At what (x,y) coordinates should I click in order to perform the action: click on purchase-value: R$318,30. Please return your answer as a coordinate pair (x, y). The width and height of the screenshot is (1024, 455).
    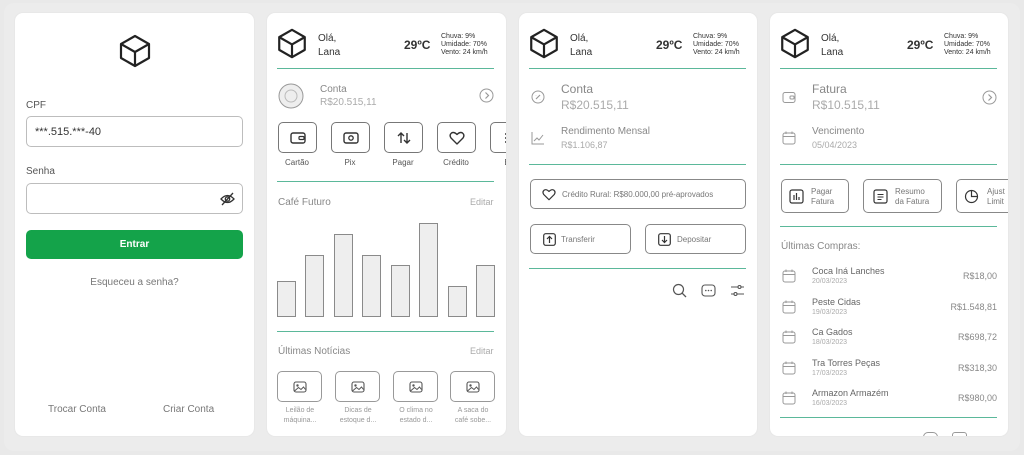
    Looking at the image, I should click on (977, 367).